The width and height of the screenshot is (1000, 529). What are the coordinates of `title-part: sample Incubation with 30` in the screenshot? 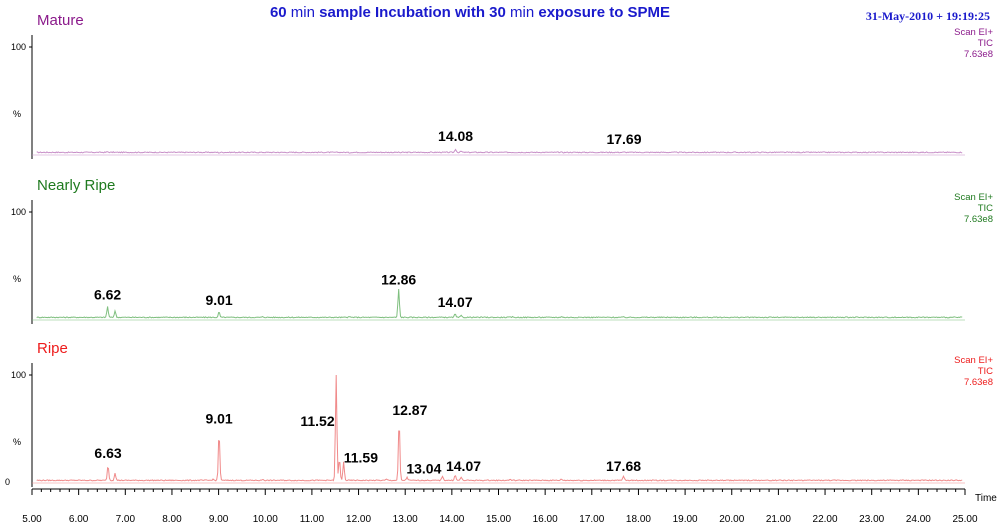 It's located at (412, 12).